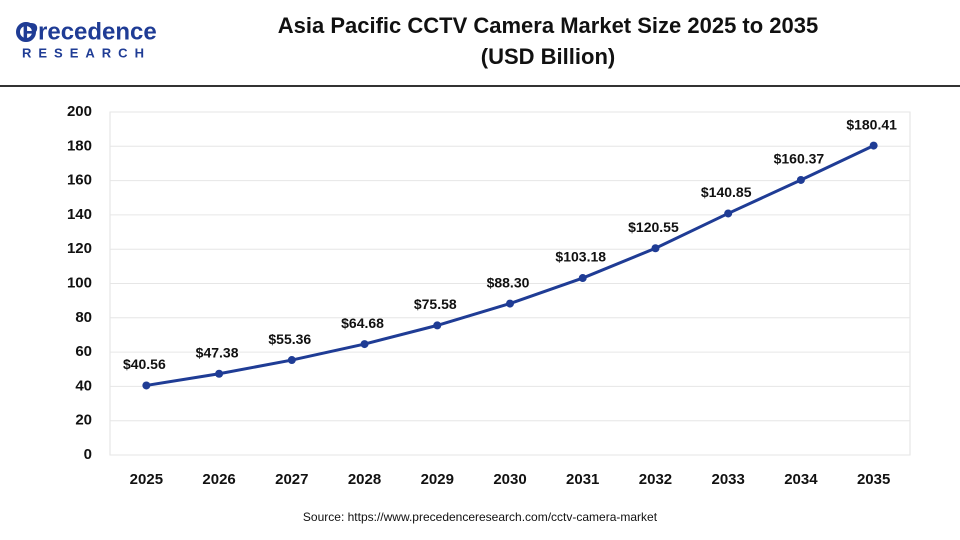 The image size is (960, 540). Describe the element at coordinates (83, 351) in the screenshot. I see `y-tick-label: 60` at that location.